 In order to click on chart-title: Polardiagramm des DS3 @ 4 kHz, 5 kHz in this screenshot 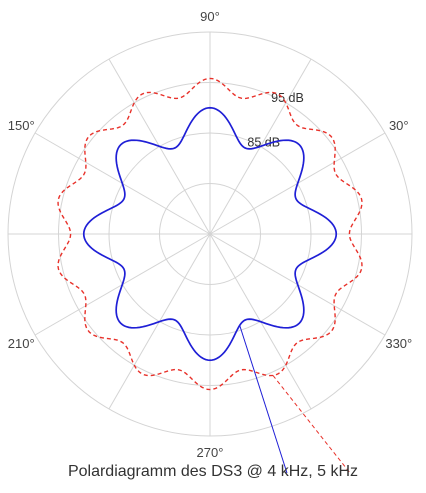, I will do `click(213, 471)`.